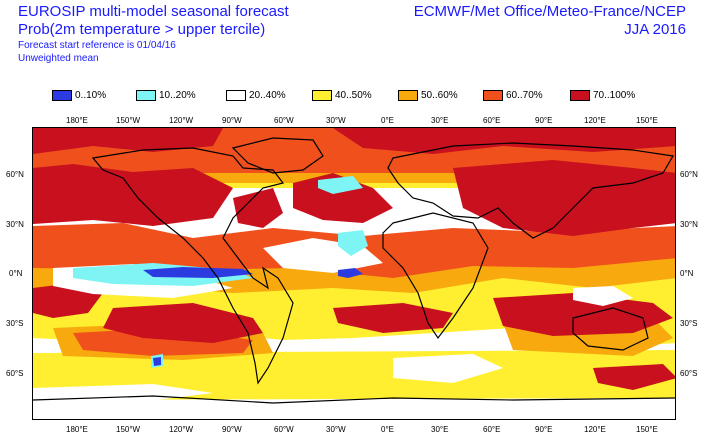 The height and width of the screenshot is (437, 706). I want to click on lat-label-left: 0°N, so click(16, 273).